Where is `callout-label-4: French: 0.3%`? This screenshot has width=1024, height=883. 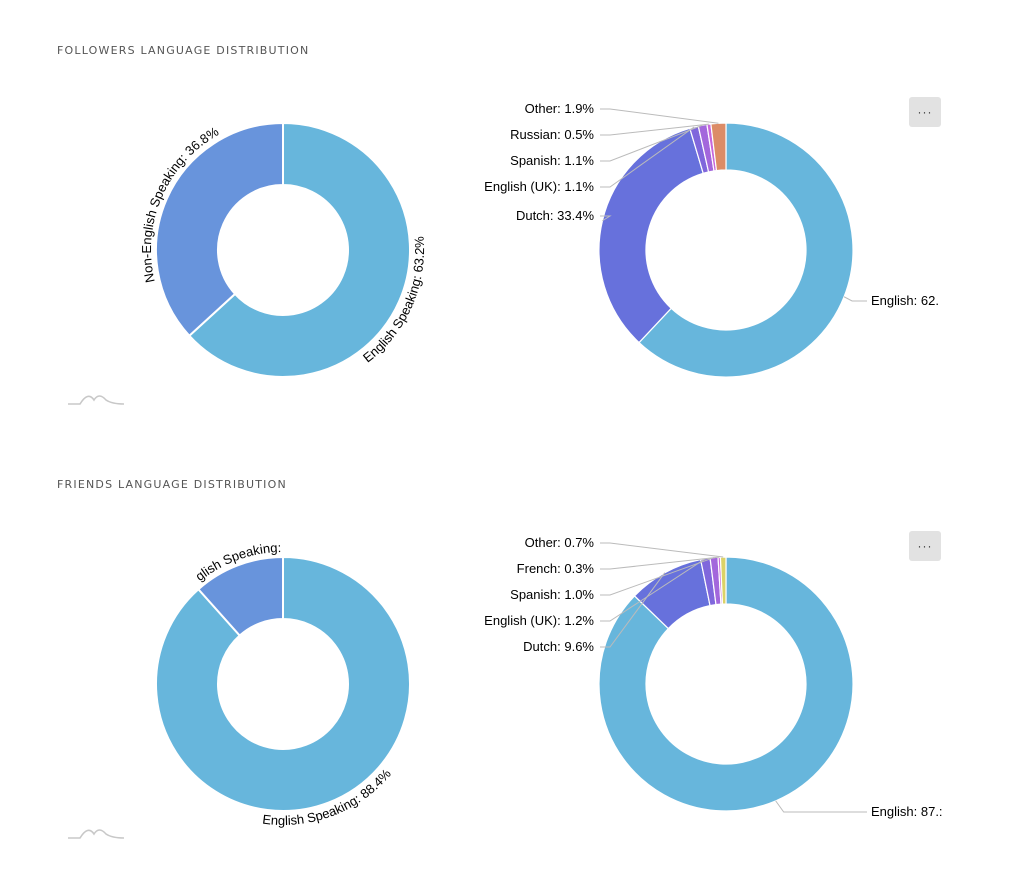 callout-label-4: French: 0.3% is located at coordinates (556, 568).